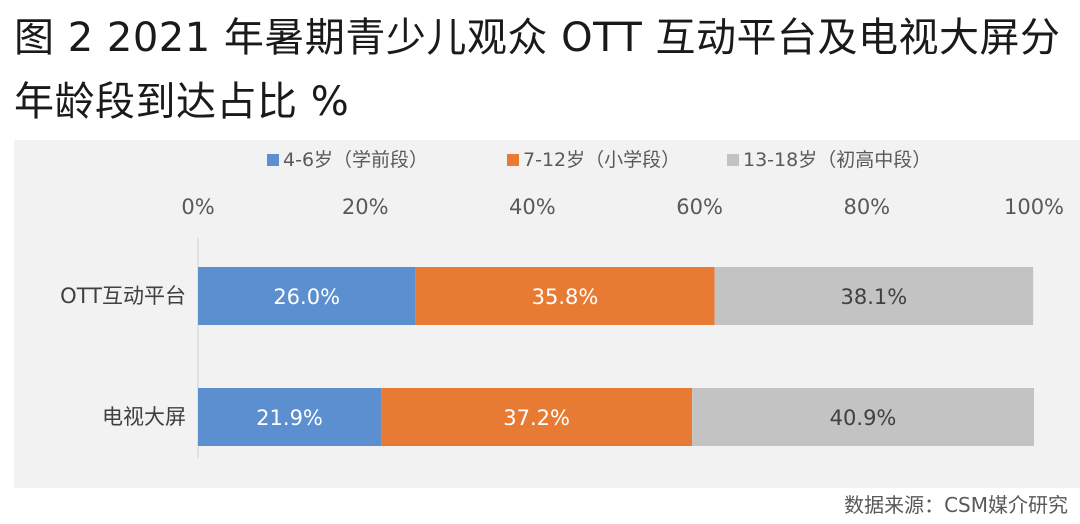 The image size is (1080, 524). Describe the element at coordinates (355, 160) in the screenshot. I see `legend-label: 4-6岁（学前段）` at that location.